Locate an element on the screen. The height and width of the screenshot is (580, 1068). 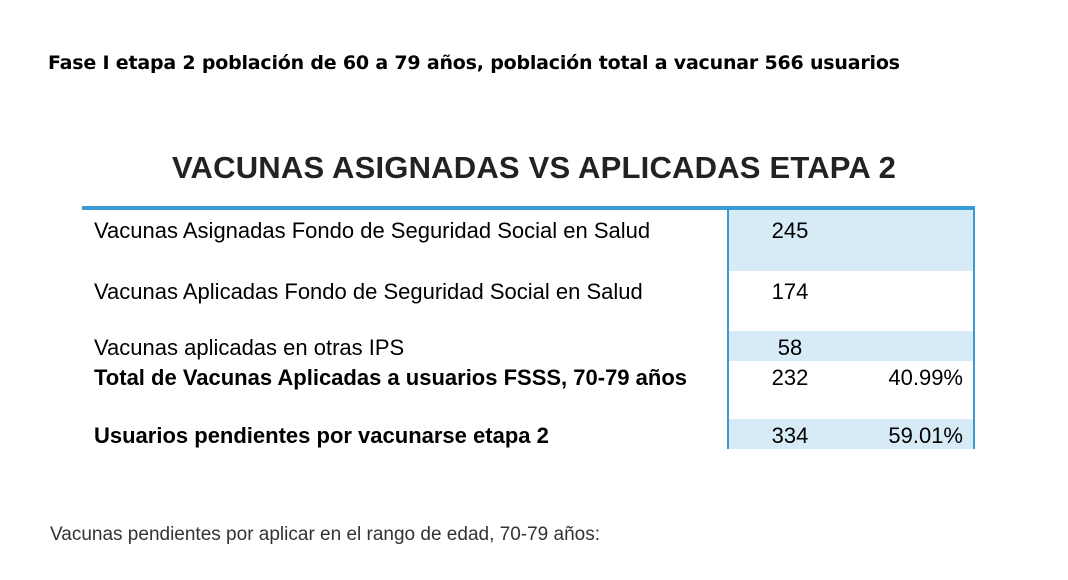
row-percent-assigned is located at coordinates (913, 240).